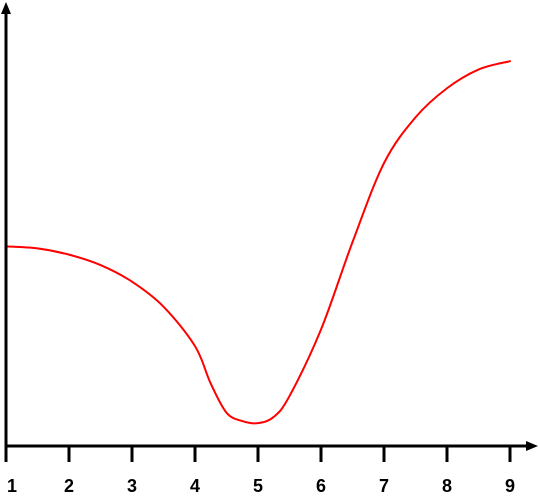 Image resolution: width=540 pixels, height=502 pixels. What do you see at coordinates (258, 454) in the screenshot?
I see `x-ticks` at bounding box center [258, 454].